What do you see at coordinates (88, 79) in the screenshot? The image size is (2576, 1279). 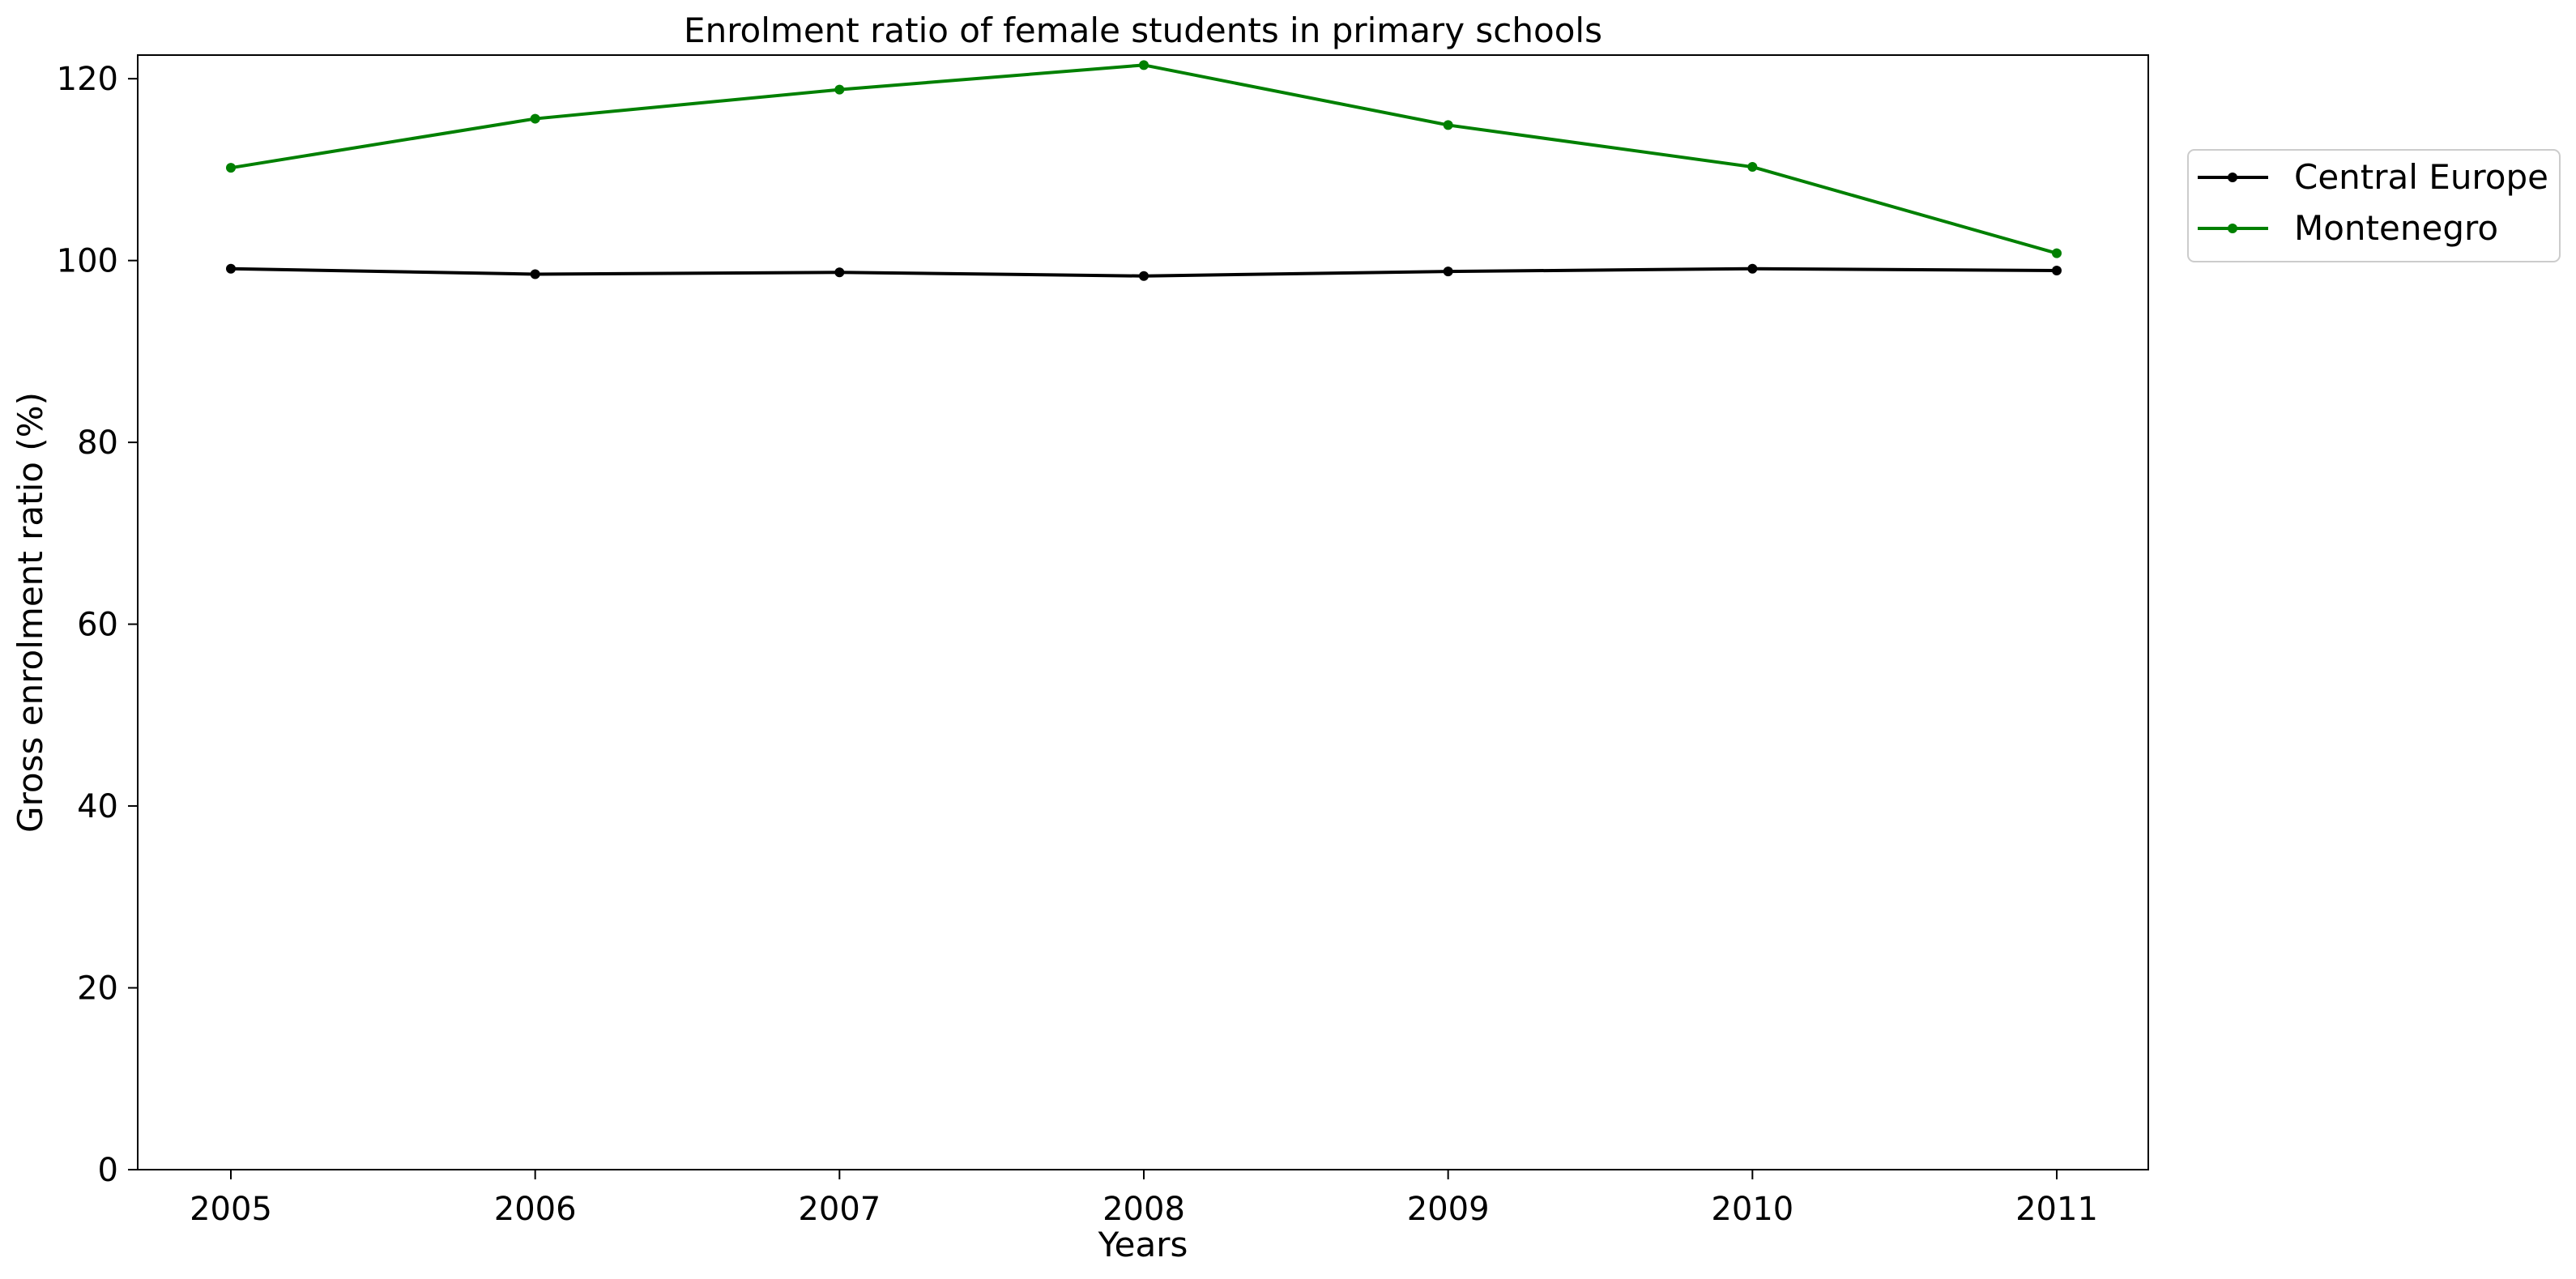 I see `y-tick-label: 120` at bounding box center [88, 79].